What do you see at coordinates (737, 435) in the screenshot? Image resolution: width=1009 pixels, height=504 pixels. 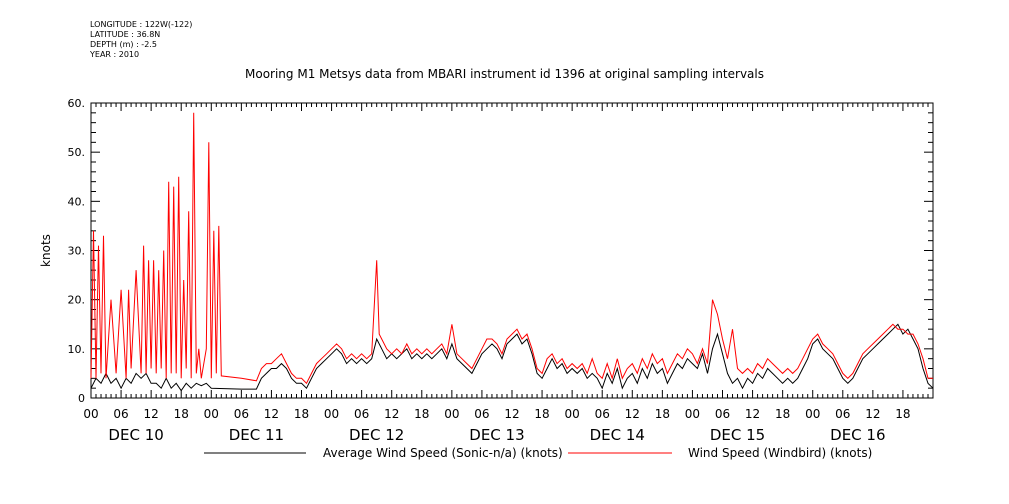 I see `x-day-label: DEC 15` at bounding box center [737, 435].